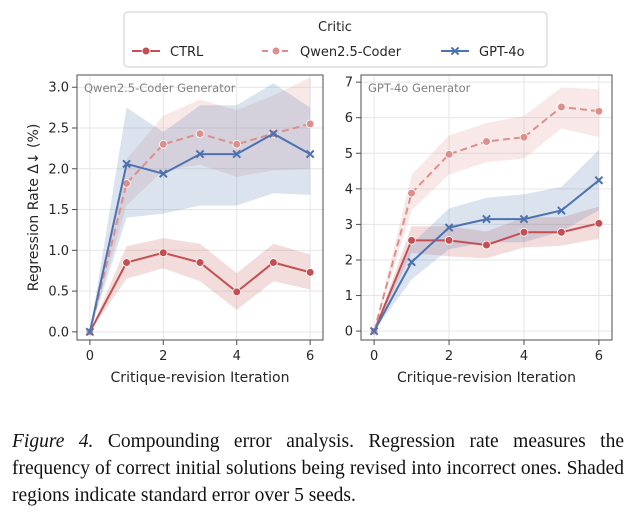  Describe the element at coordinates (502, 52) in the screenshot. I see `legend-label-gpt-4o: GPT-4o` at that location.